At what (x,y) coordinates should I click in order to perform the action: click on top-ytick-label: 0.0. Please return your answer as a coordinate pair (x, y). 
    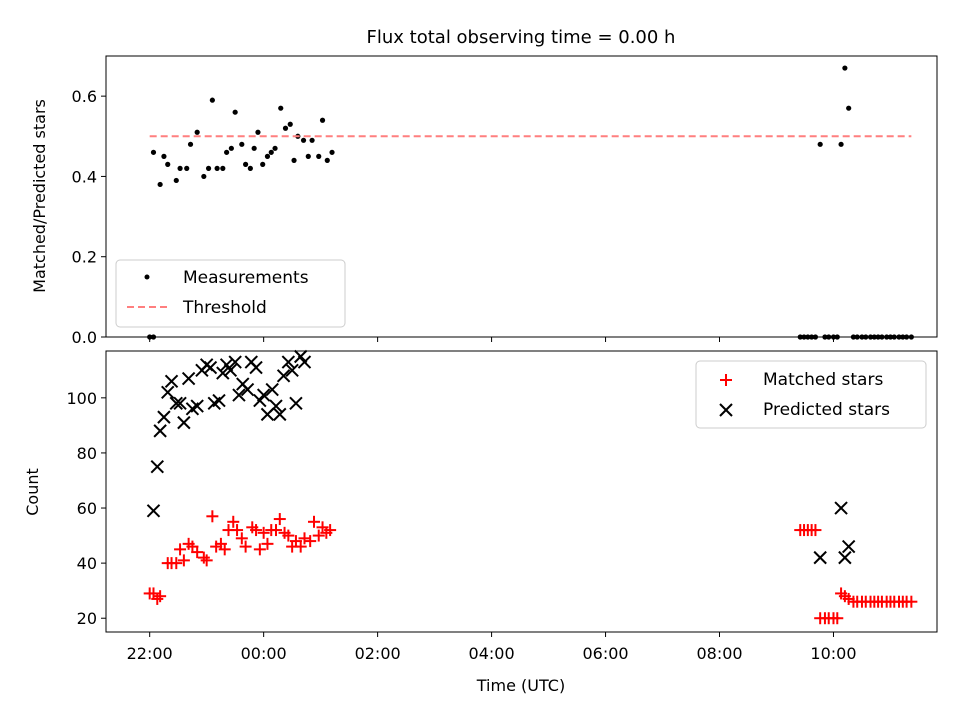
    Looking at the image, I should click on (84, 337).